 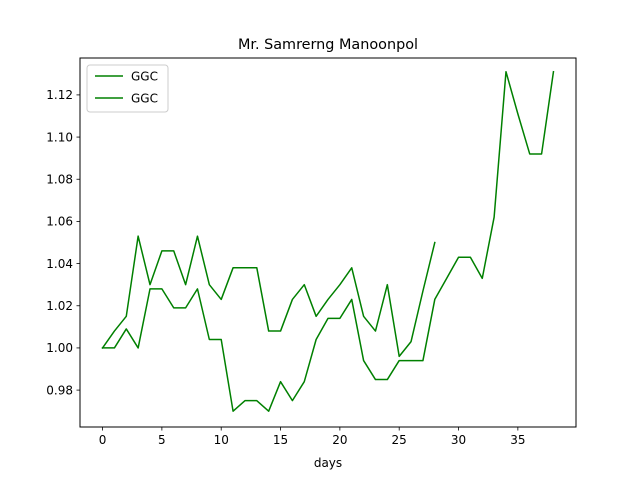 What do you see at coordinates (59, 180) in the screenshot?
I see `y-tick-label: 1.08` at bounding box center [59, 180].